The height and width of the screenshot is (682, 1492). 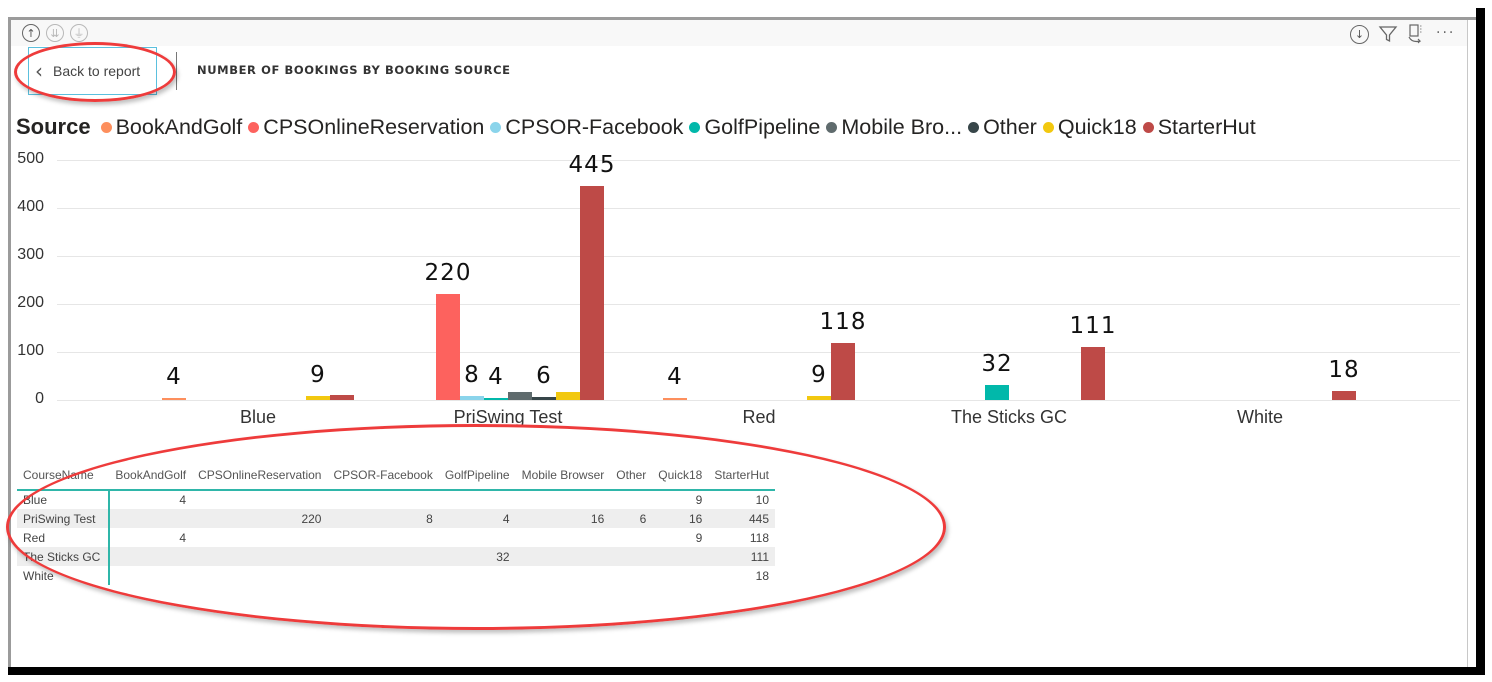 I want to click on table-row: The Sticks GC 32 111, so click(x=396, y=556).